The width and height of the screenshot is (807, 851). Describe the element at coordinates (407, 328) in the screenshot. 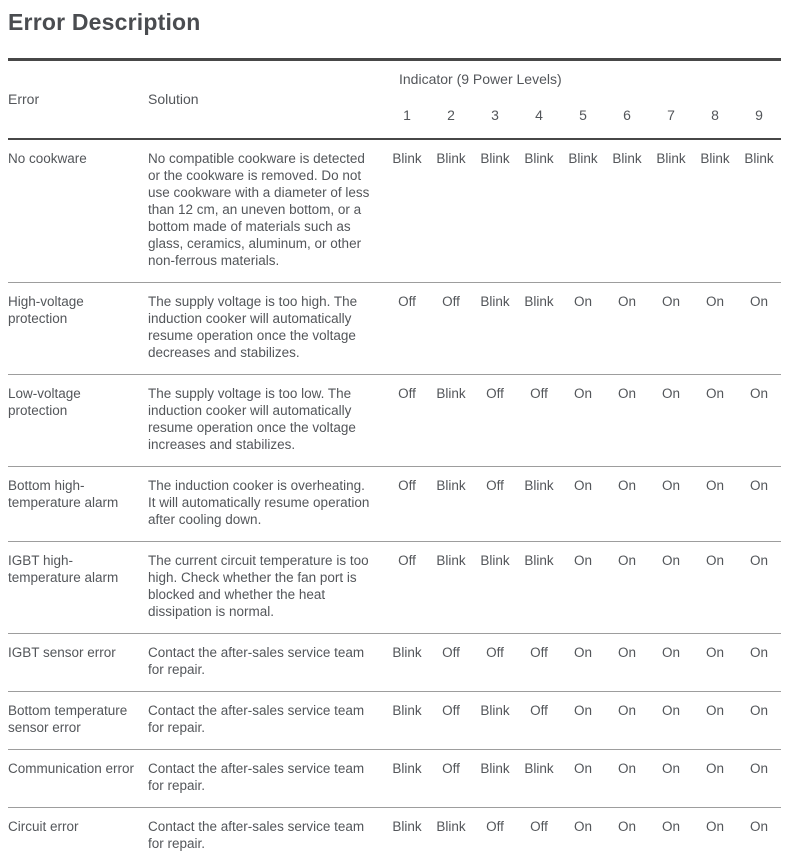

I see `indicator-cell-level-1: Off` at that location.